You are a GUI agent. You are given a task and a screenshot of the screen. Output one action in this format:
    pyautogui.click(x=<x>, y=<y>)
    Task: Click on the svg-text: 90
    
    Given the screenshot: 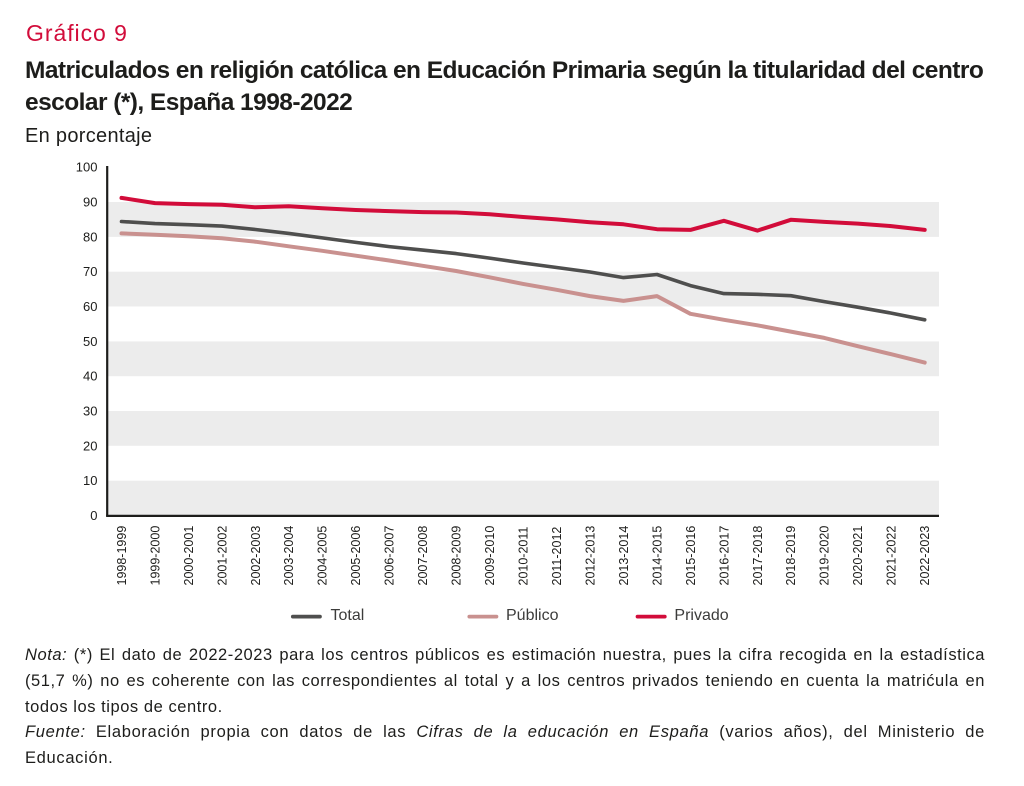 What is the action you would take?
    pyautogui.click(x=90, y=202)
    